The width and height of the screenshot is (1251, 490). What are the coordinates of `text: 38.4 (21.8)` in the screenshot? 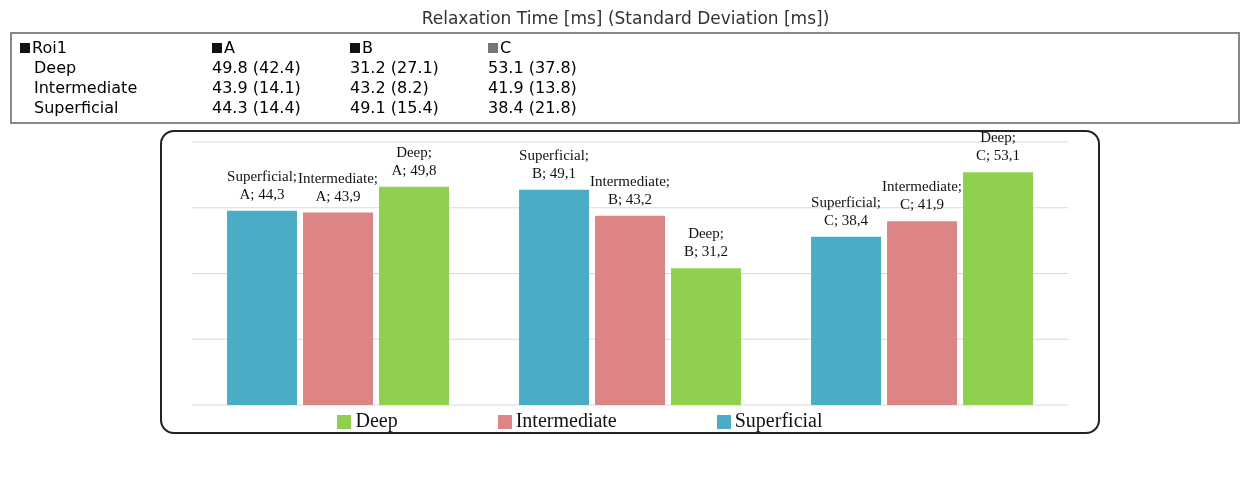 It's located at (533, 108).